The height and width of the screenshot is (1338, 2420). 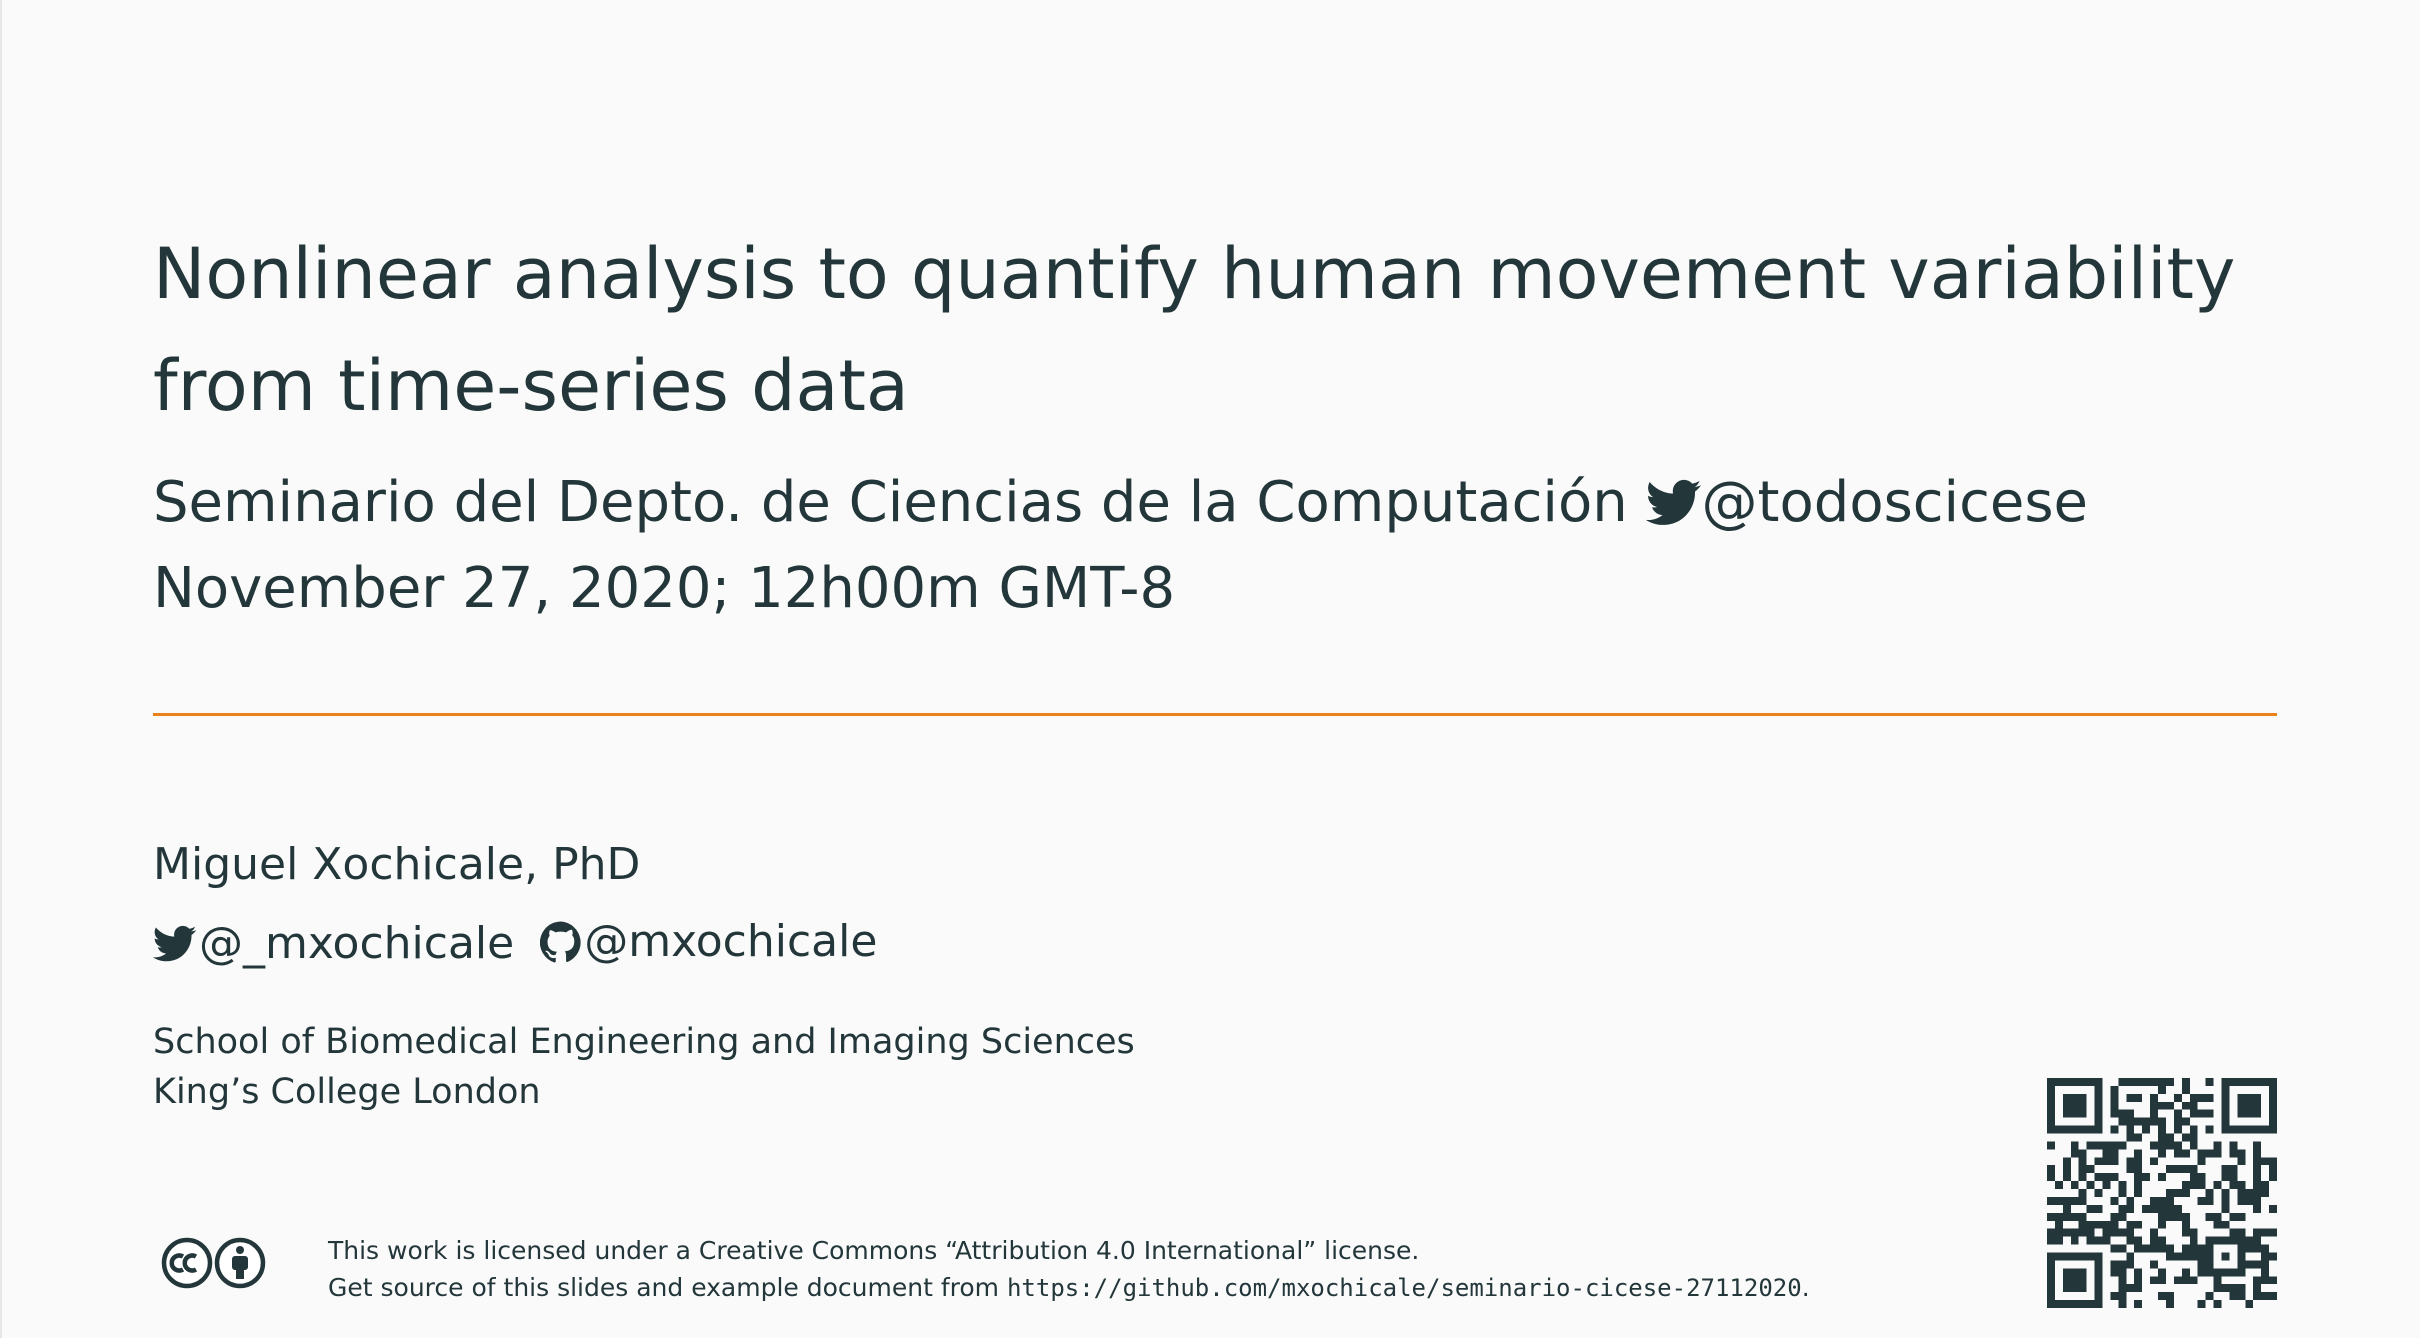 What do you see at coordinates (347, 1092) in the screenshot?
I see `institute-college: King’s College London` at bounding box center [347, 1092].